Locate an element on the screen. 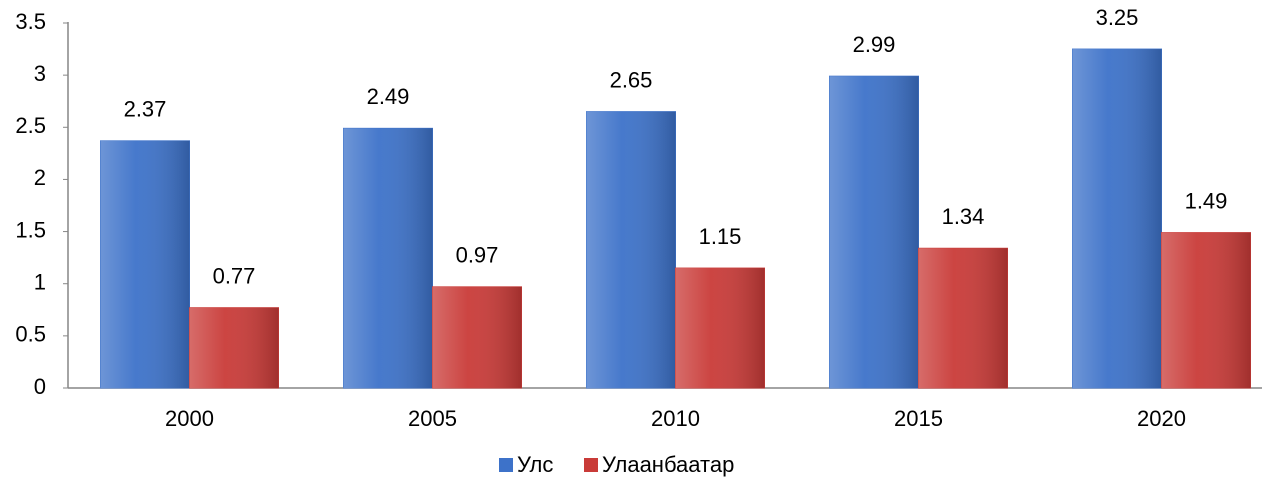 This screenshot has width=1272, height=489. value-label: 1.49 is located at coordinates (1206, 200).